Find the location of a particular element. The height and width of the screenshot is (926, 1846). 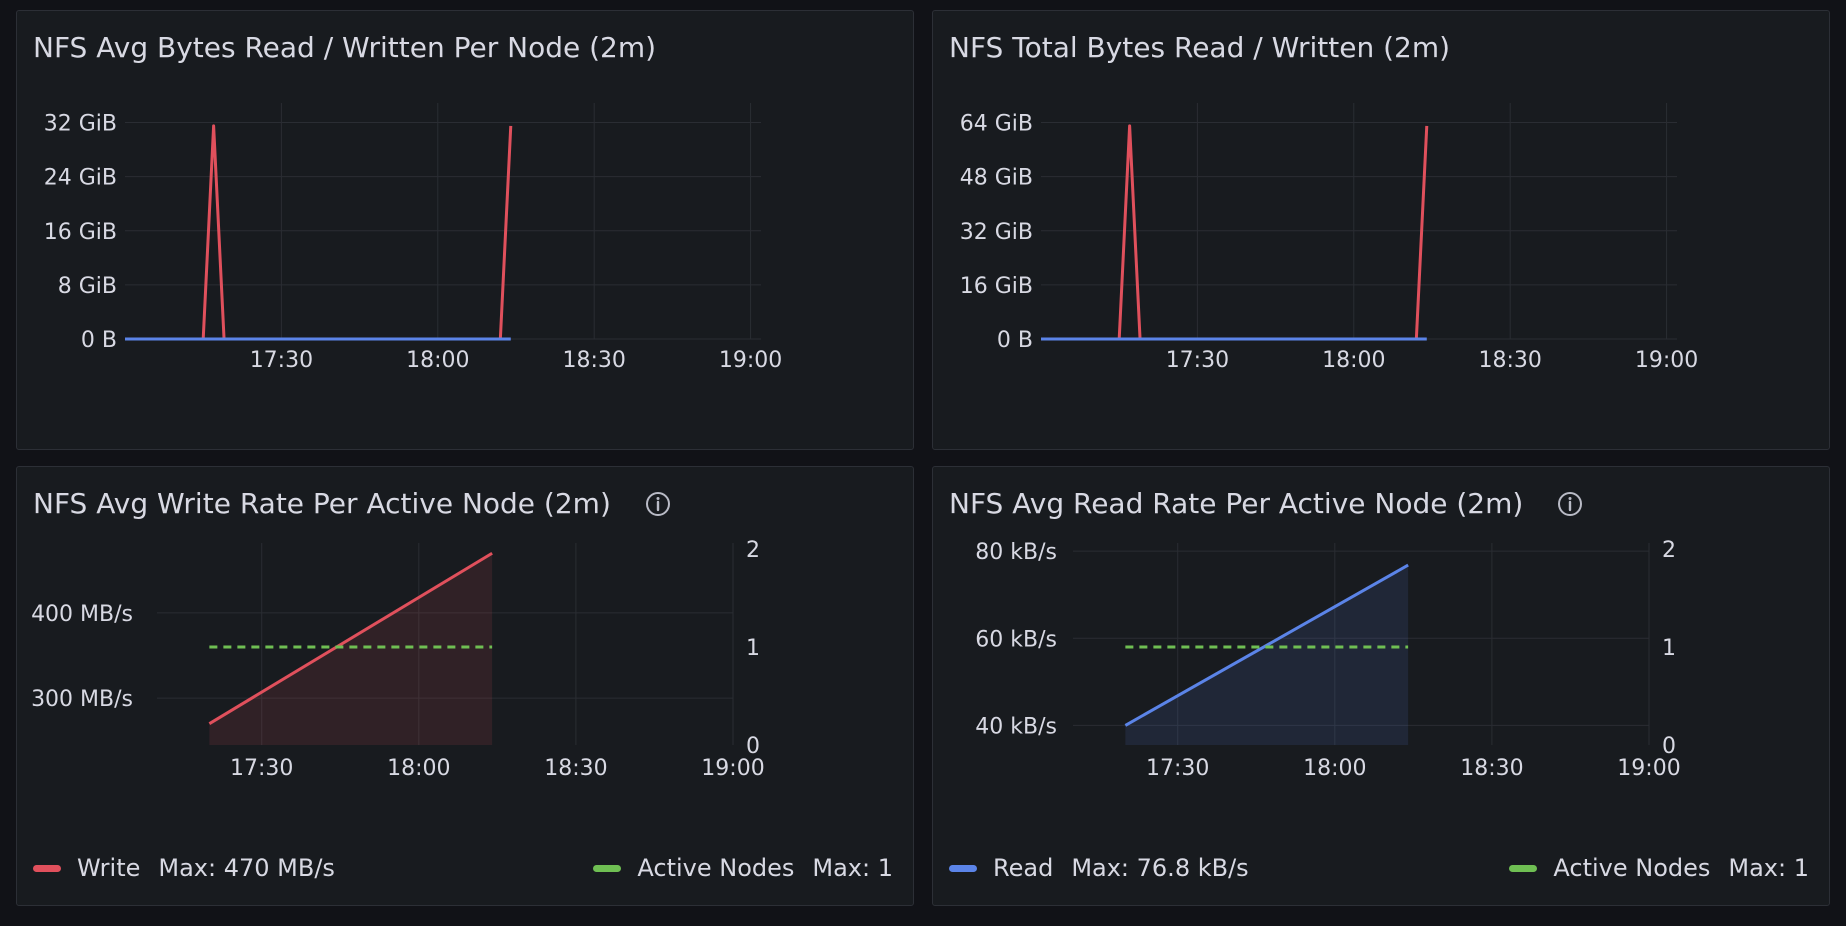

series-area-write is located at coordinates (351, 649).